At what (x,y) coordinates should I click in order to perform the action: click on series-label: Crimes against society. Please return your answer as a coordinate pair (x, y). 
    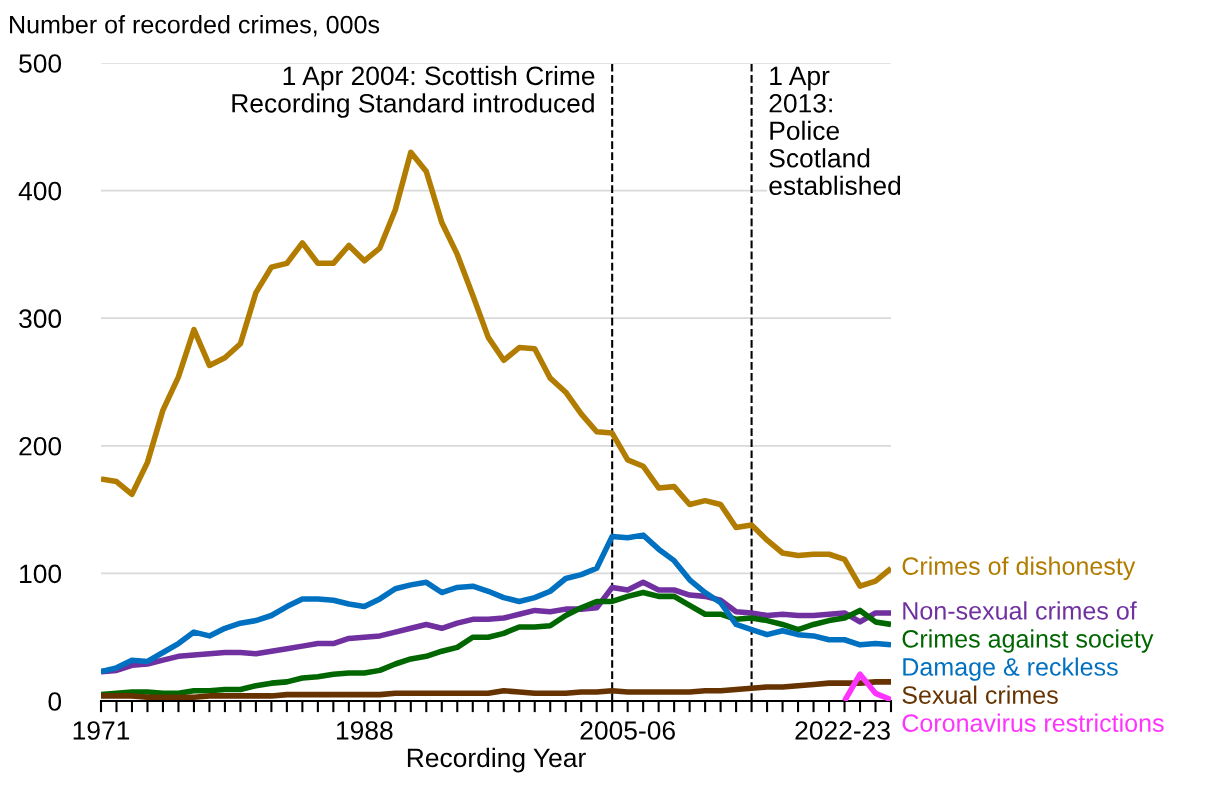
    Looking at the image, I should click on (1028, 641).